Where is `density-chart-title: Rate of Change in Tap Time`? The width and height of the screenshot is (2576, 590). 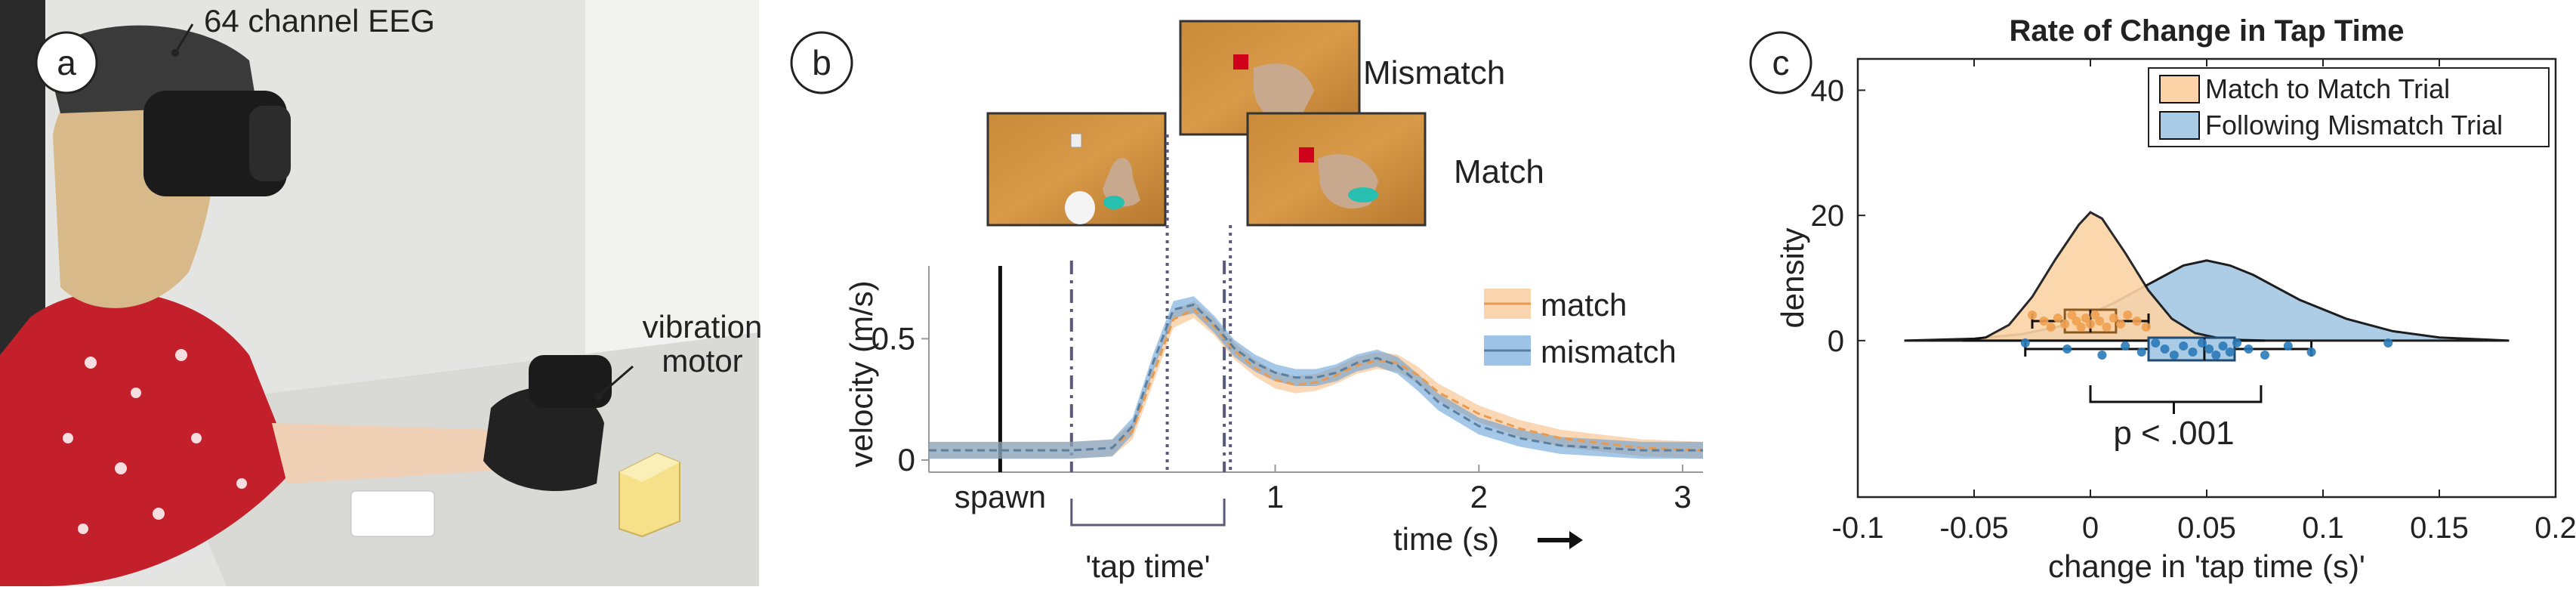
density-chart-title: Rate of Change in Tap Time is located at coordinates (2206, 31).